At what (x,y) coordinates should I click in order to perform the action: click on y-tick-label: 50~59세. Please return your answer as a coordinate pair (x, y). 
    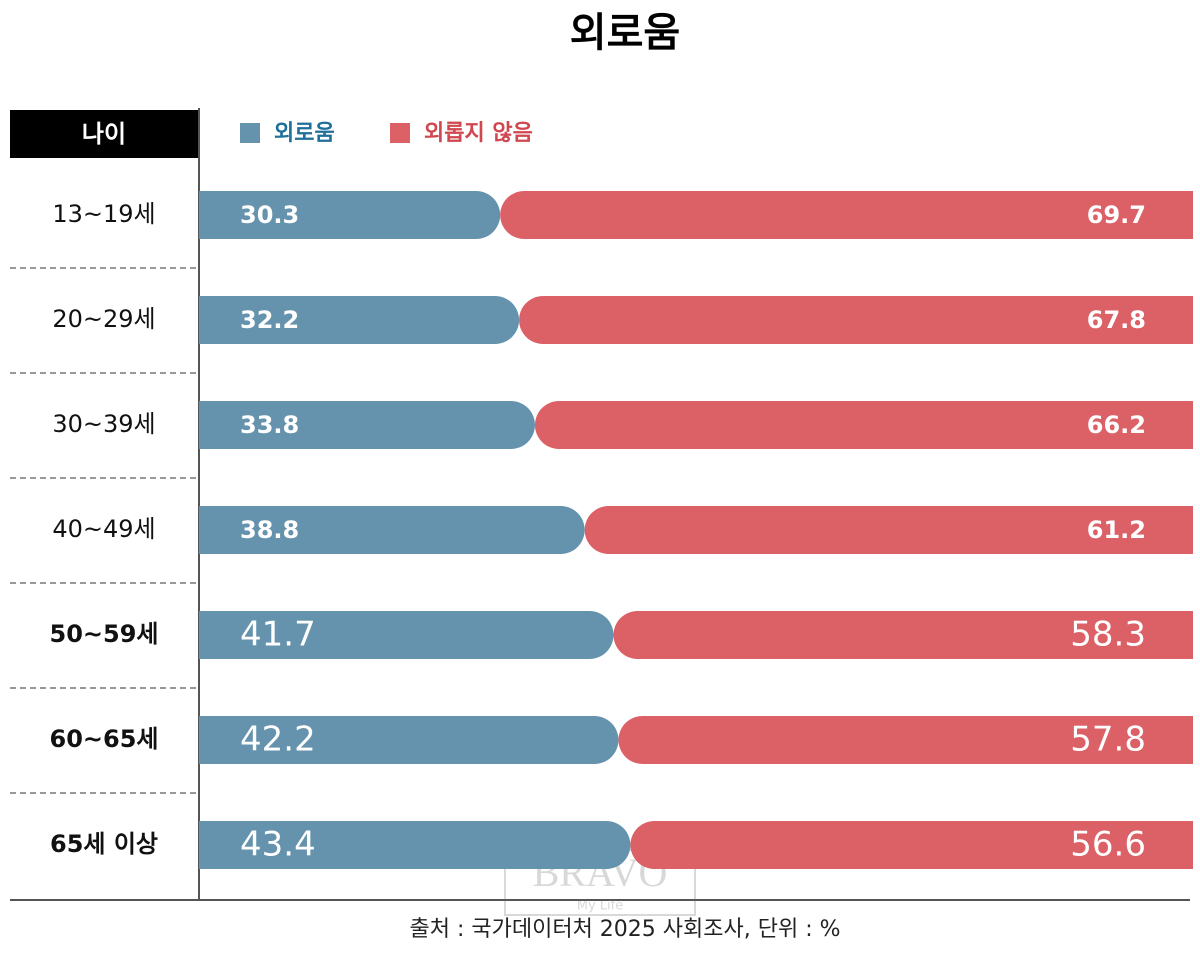
    Looking at the image, I should click on (104, 634).